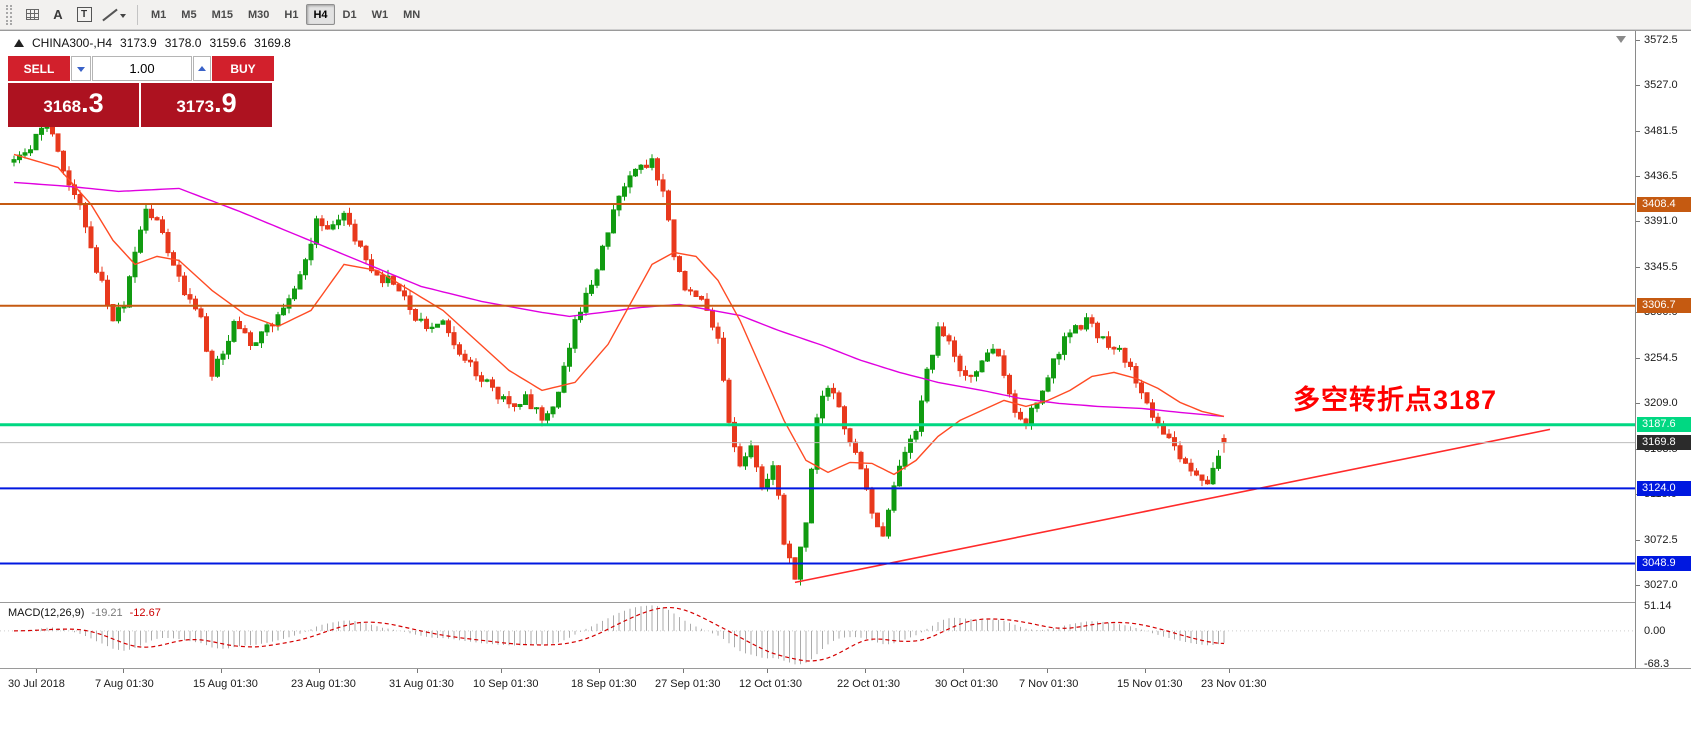  Describe the element at coordinates (124, 684) in the screenshot. I see `time-label: 7 Aug 01:30` at that location.